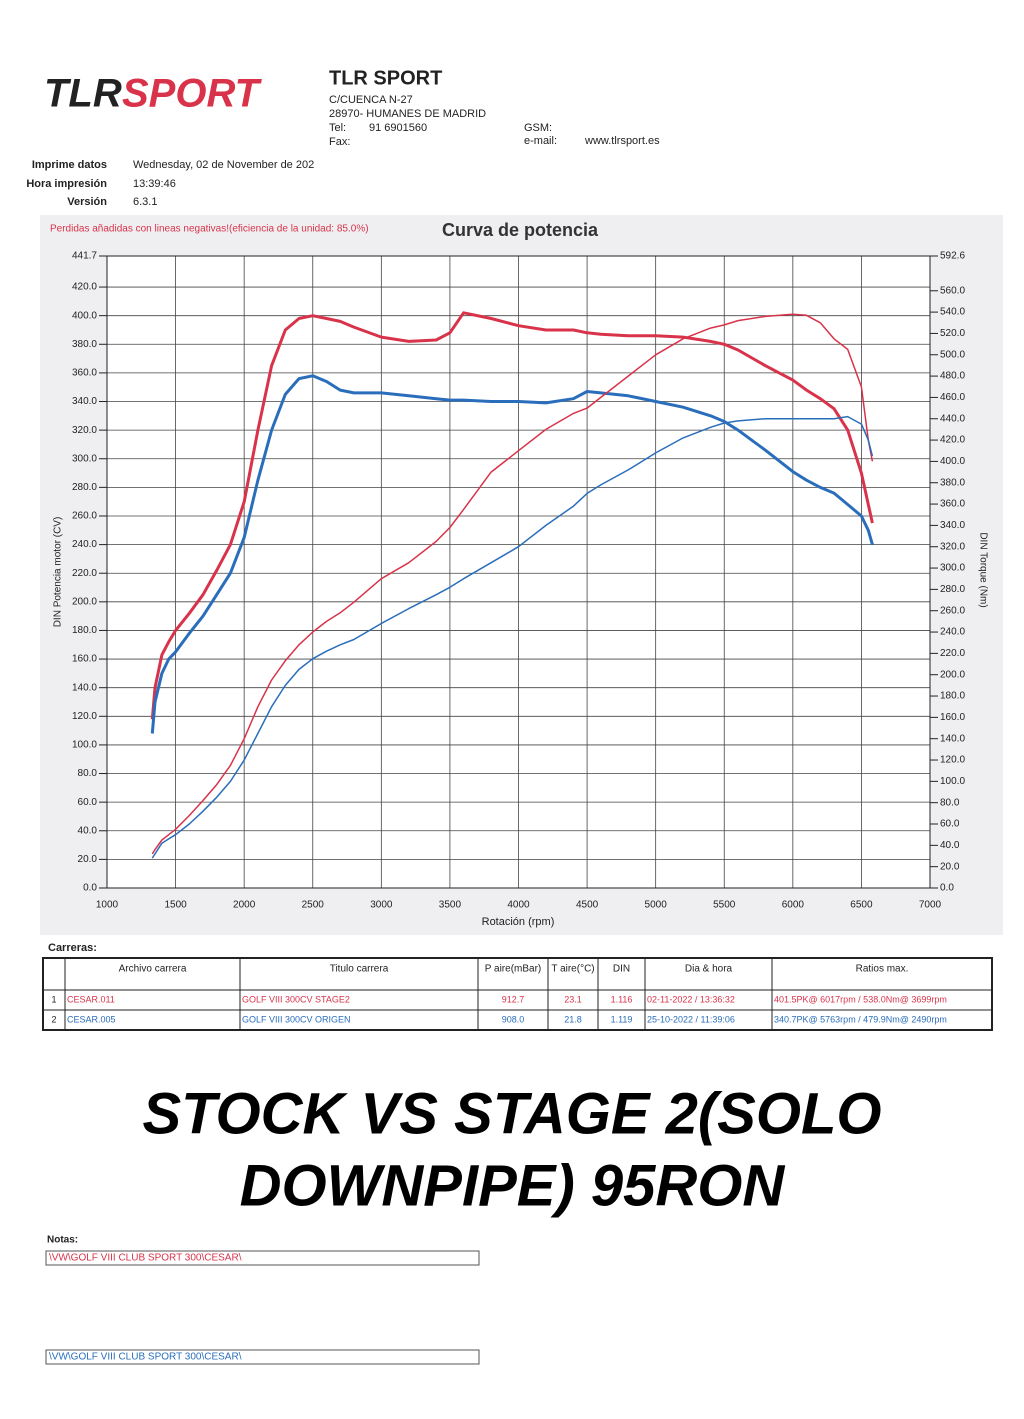 Image resolution: width=1024 pixels, height=1419 pixels. I want to click on y-tick-label: 220.0, so click(84, 573).